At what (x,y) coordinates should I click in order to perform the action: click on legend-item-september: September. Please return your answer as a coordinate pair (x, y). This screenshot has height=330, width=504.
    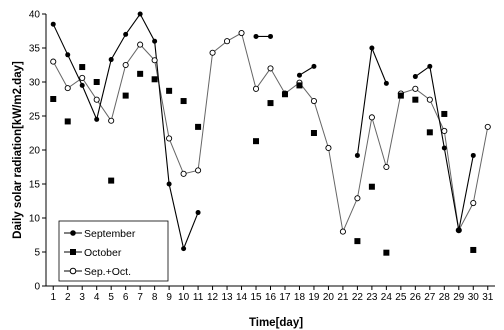
    Looking at the image, I should click on (100, 234).